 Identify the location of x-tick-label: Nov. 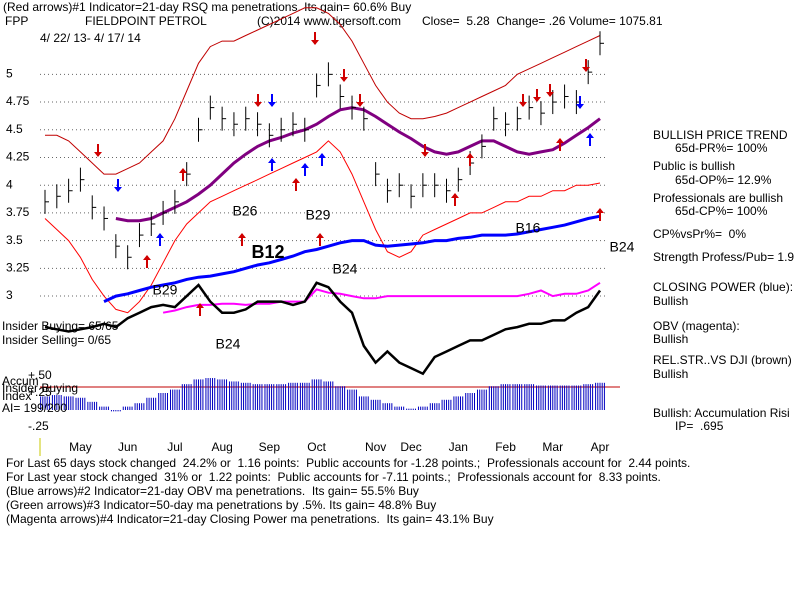
(375, 447).